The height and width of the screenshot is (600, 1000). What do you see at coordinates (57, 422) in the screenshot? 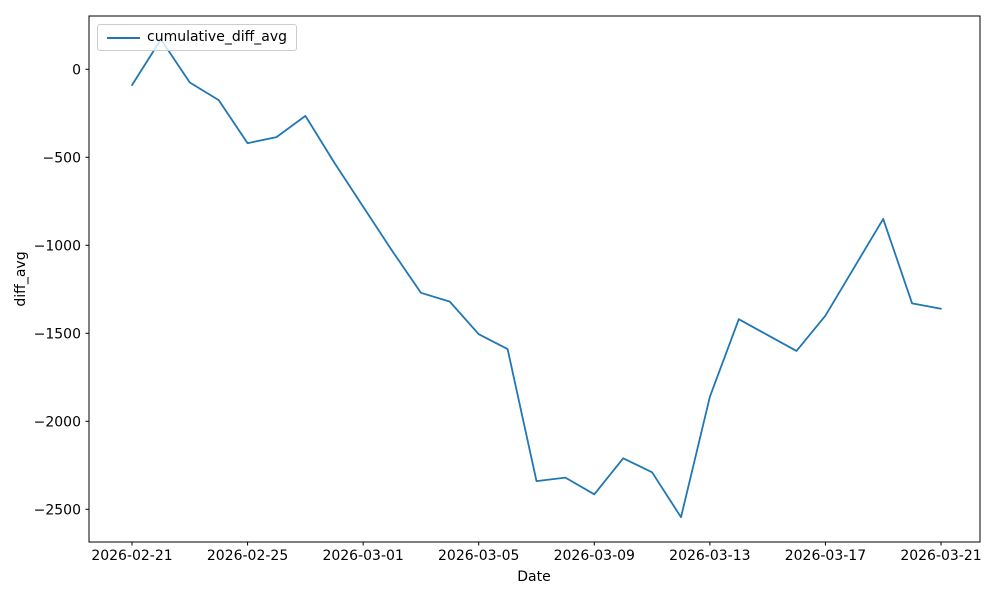
I see `y-tick-label: −2000` at bounding box center [57, 422].